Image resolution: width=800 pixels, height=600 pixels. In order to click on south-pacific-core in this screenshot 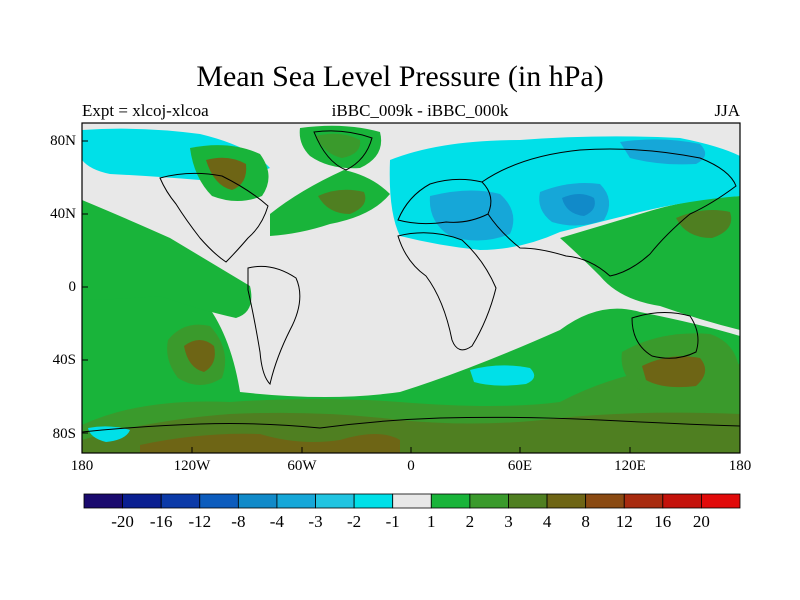, I will do `click(199, 356)`.